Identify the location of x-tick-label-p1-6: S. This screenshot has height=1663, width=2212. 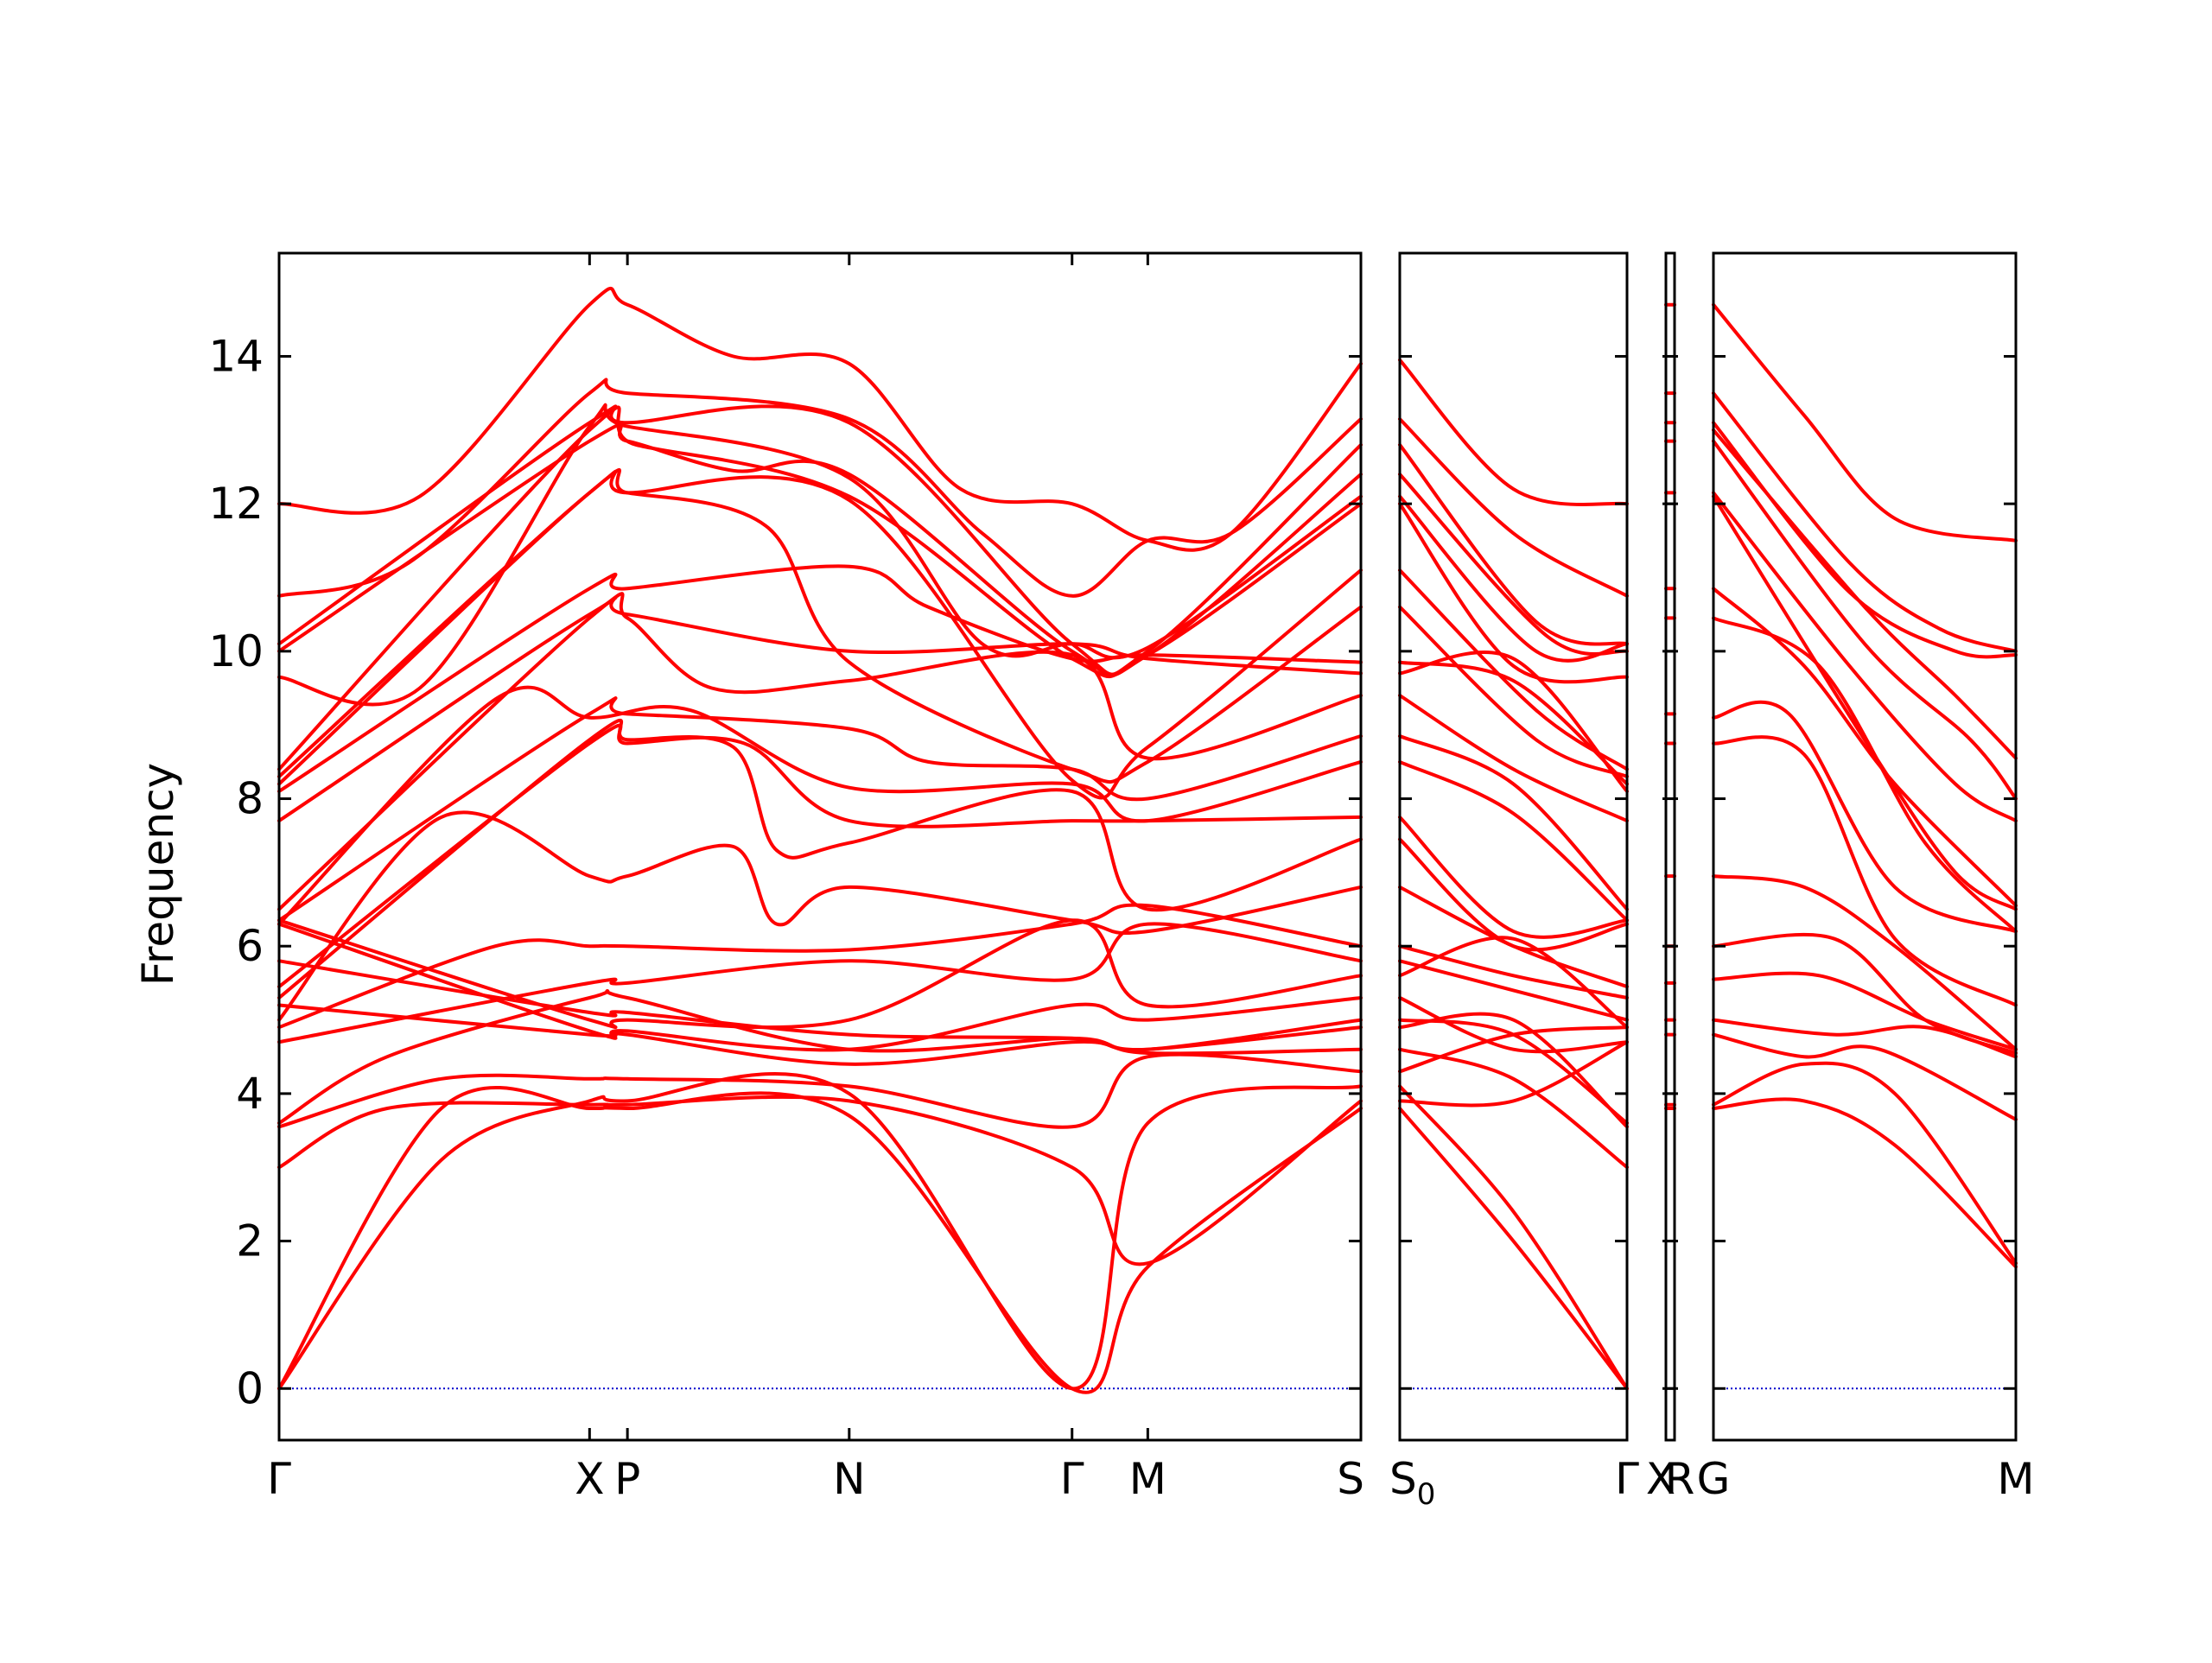
(1350, 1479).